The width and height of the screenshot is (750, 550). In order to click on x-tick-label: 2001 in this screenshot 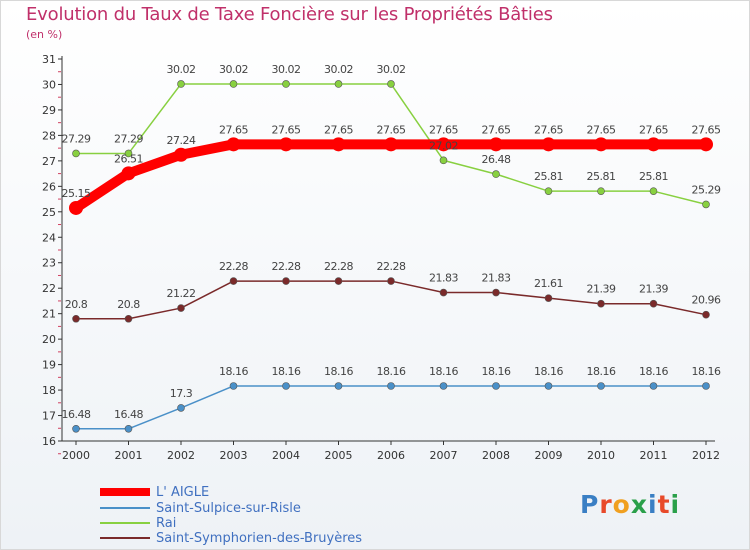, I will do `click(129, 455)`.